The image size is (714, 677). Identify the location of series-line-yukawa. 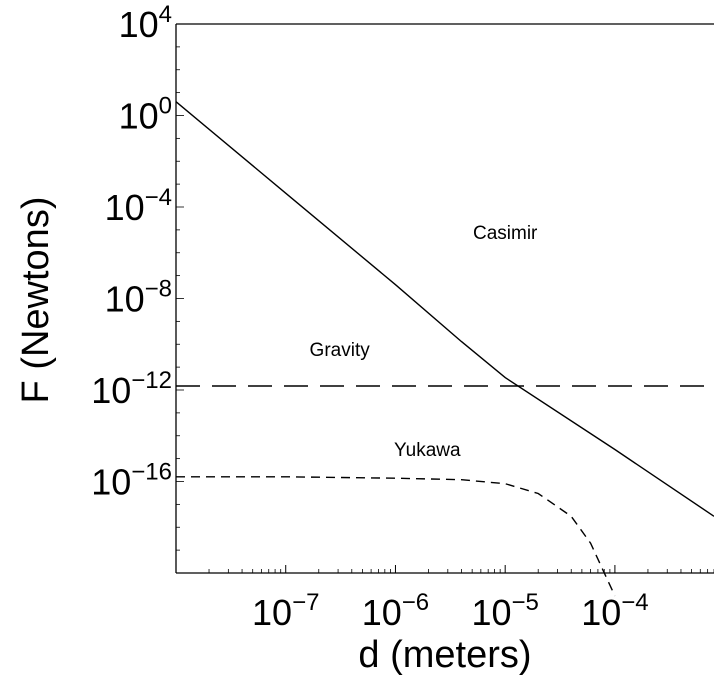
(396, 536).